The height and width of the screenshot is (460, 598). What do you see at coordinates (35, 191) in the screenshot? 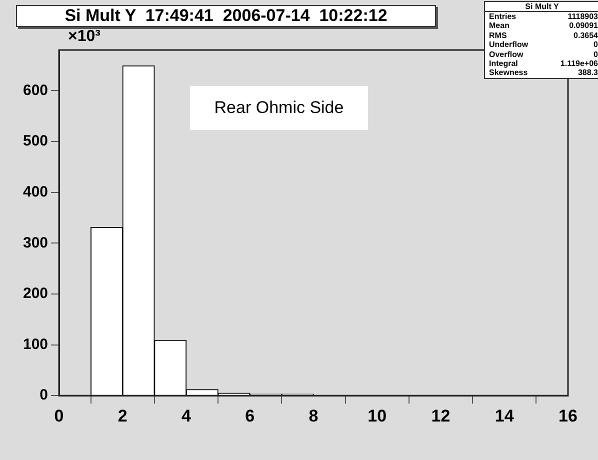
I see `y-tick-label: 400` at bounding box center [35, 191].